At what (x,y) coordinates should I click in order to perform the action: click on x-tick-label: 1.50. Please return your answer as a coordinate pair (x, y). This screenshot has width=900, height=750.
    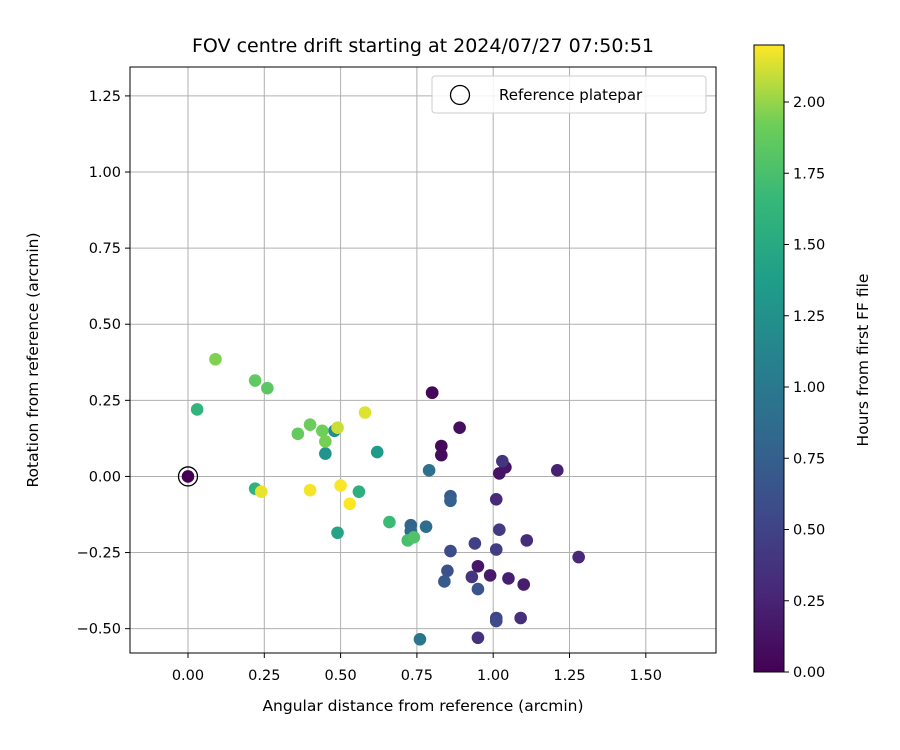
    Looking at the image, I should click on (646, 676).